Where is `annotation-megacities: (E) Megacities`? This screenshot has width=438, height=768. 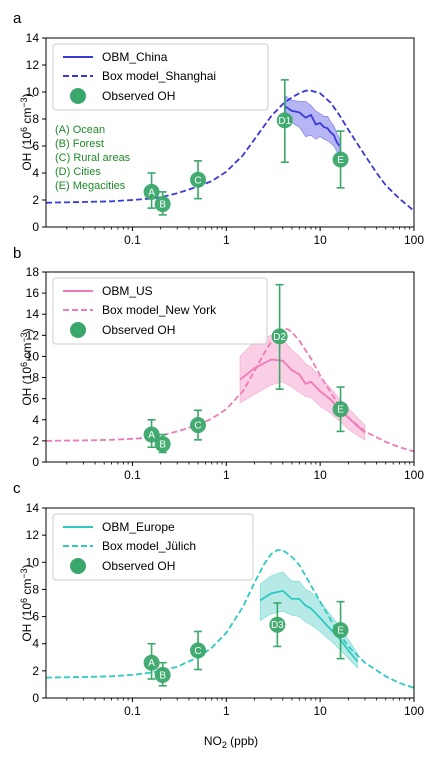
annotation-megacities: (E) Megacities is located at coordinates (90, 186).